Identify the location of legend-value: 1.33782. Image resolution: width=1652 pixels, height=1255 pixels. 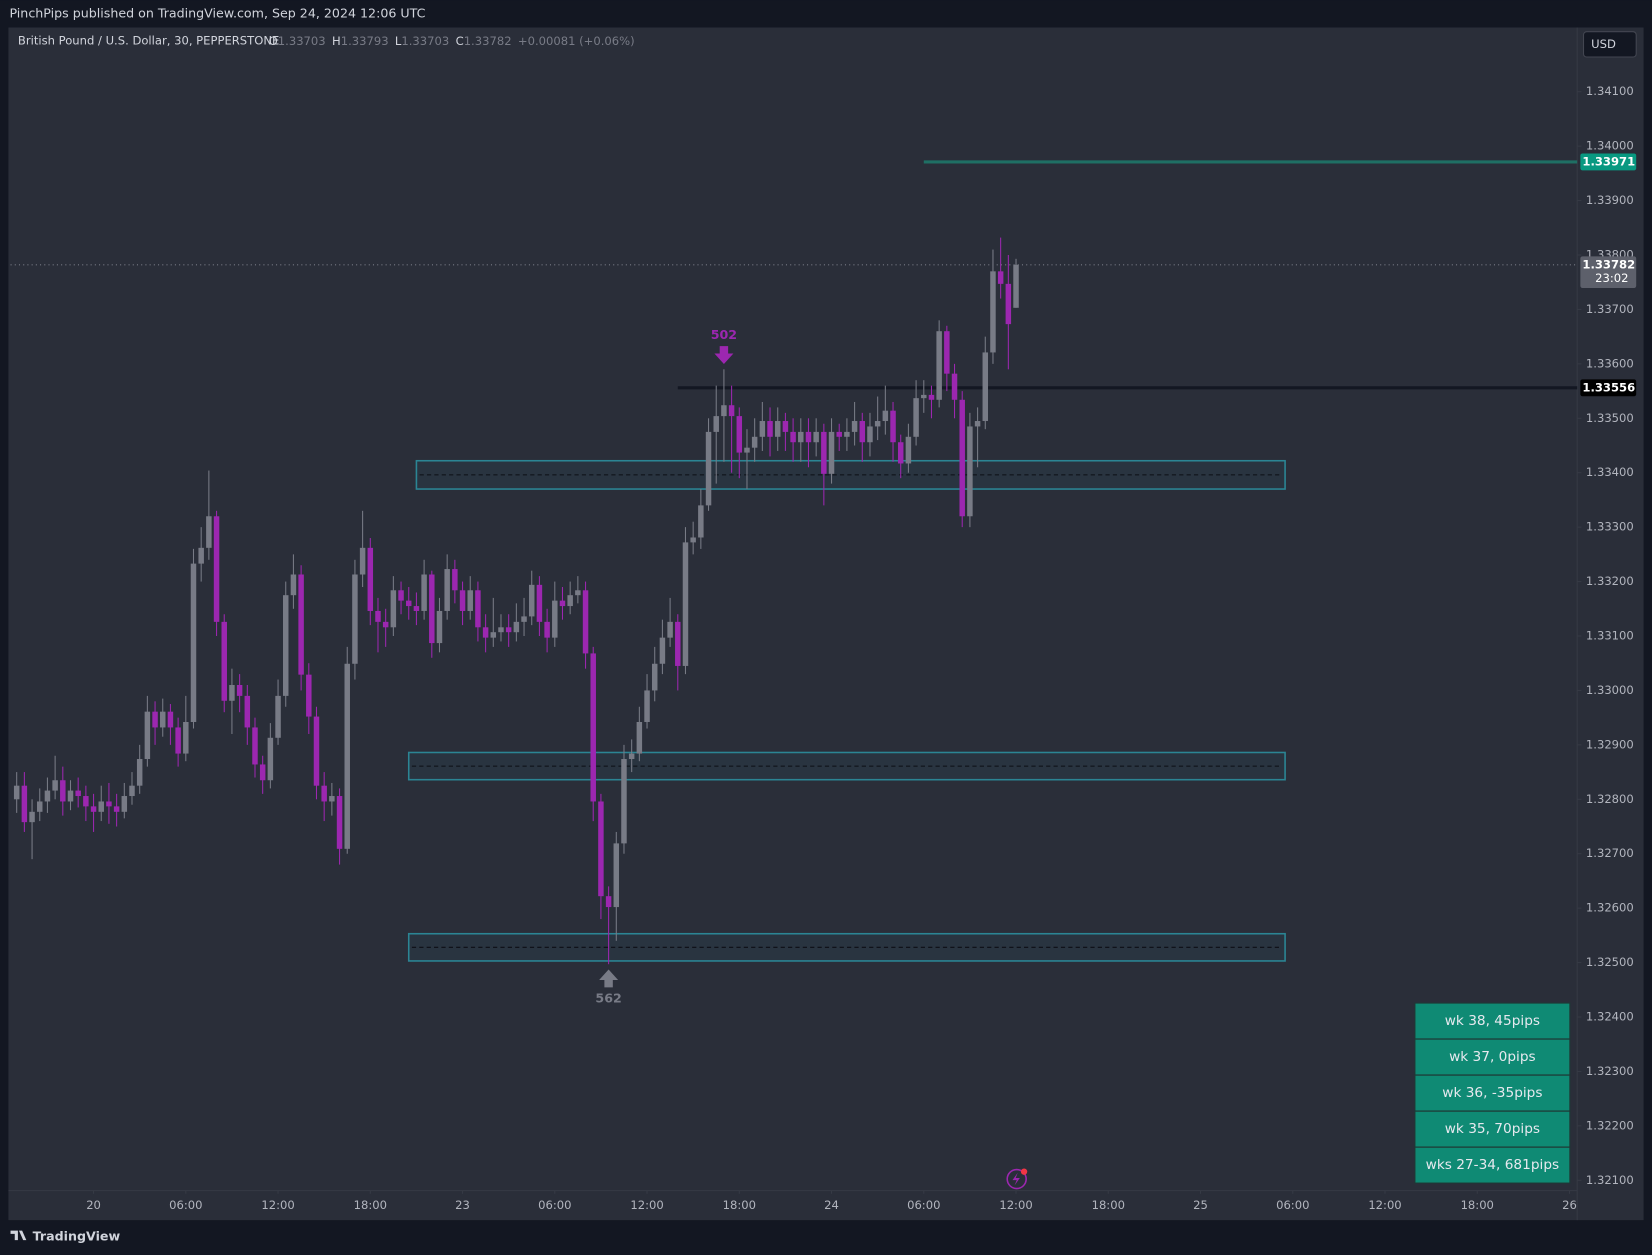
(488, 41).